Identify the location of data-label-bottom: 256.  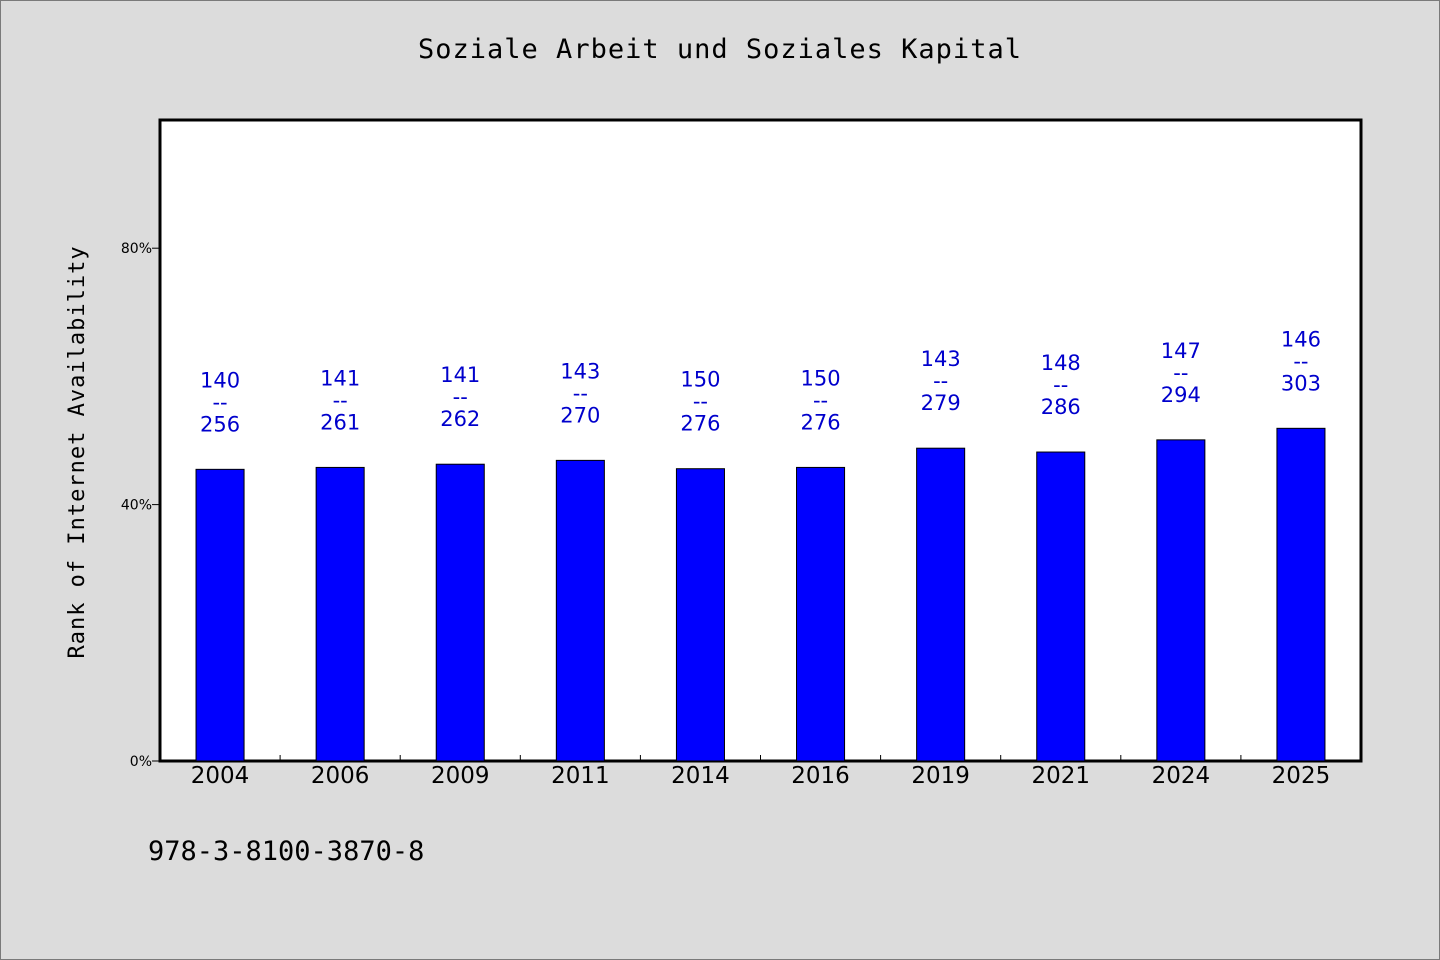
(220, 424).